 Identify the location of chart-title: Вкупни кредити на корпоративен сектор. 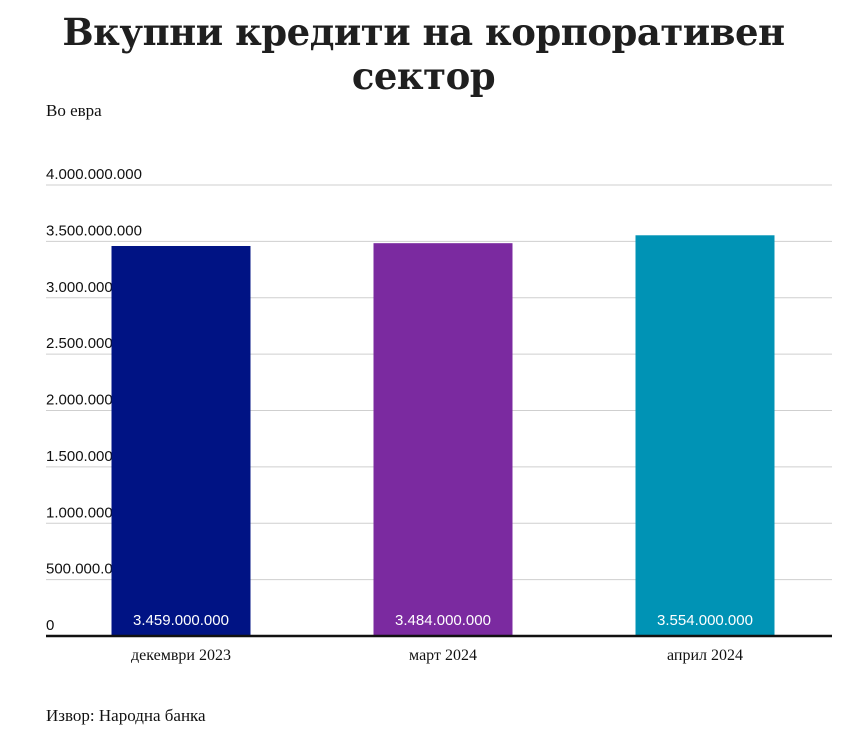
(423, 54).